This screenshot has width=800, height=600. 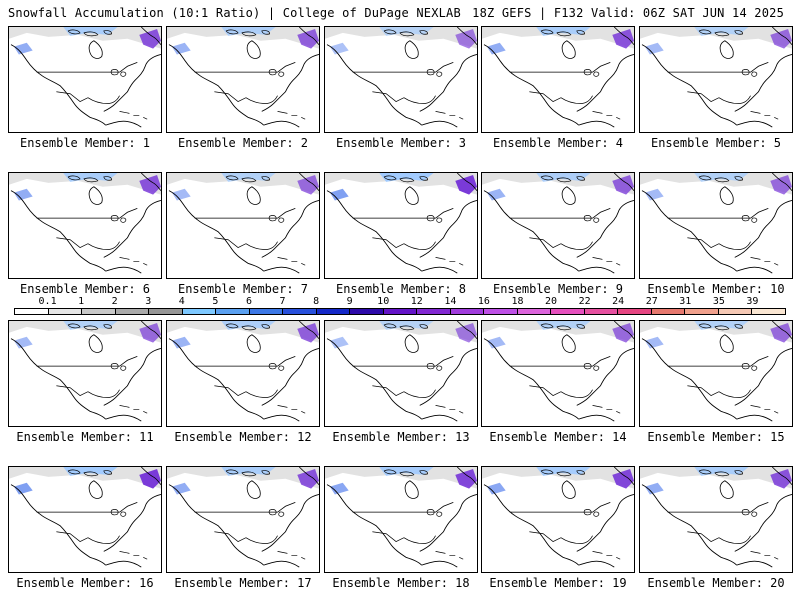 I want to click on color-scale-tick-label: 18, so click(x=517, y=301).